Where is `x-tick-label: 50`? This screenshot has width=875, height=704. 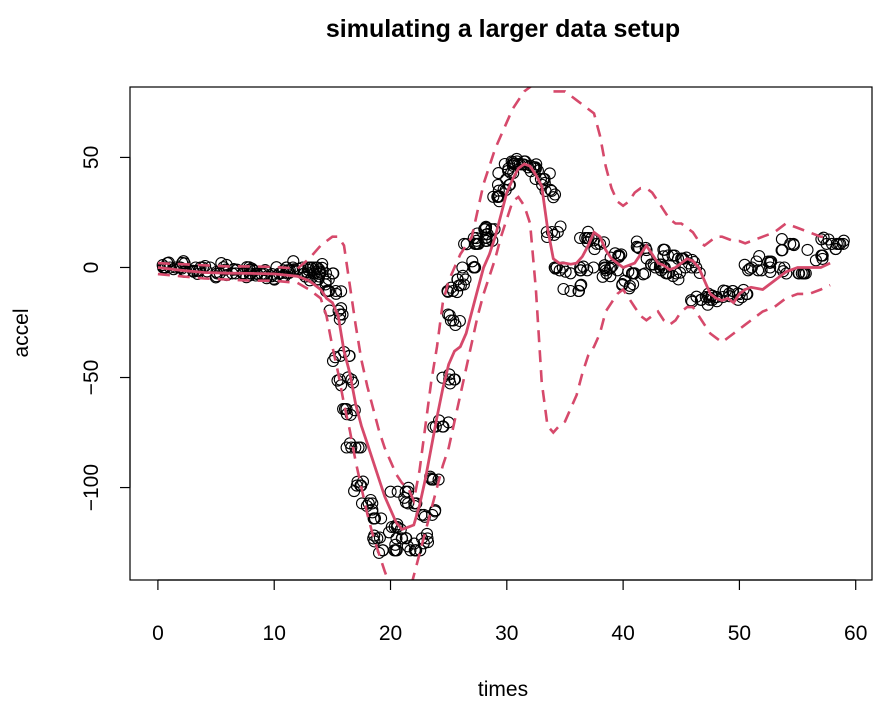 x-tick-label: 50 is located at coordinates (739, 633).